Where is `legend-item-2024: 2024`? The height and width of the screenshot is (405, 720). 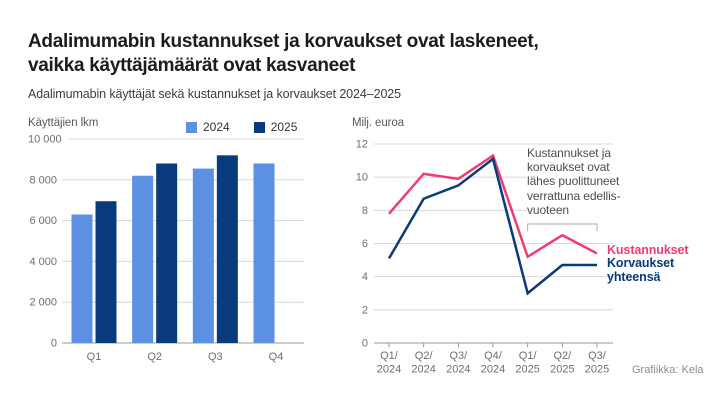 legend-item-2024: 2024 is located at coordinates (208, 127).